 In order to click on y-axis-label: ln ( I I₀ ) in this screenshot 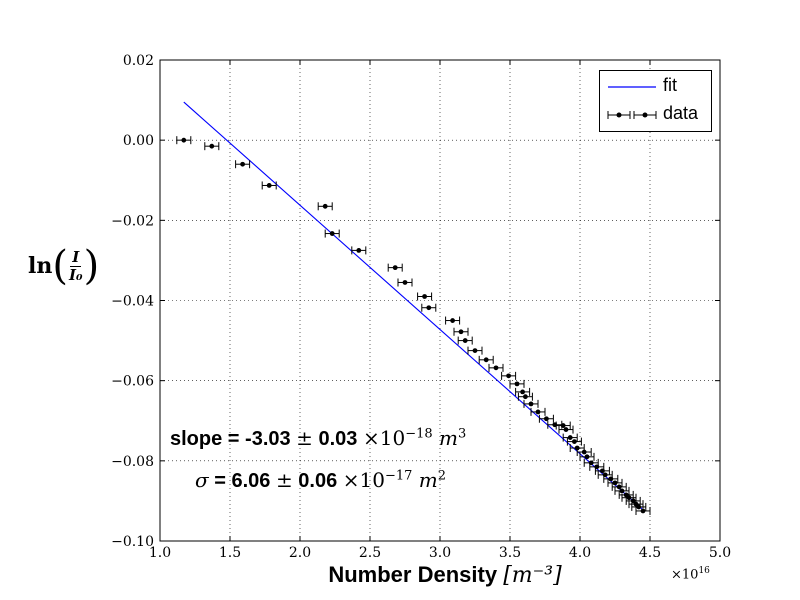, I will do `click(63, 266)`.